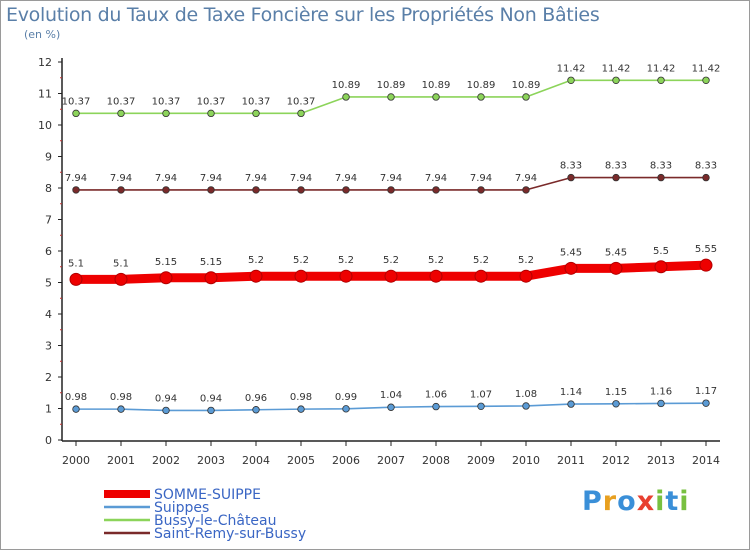  I want to click on logo-letter: P, so click(592, 501).